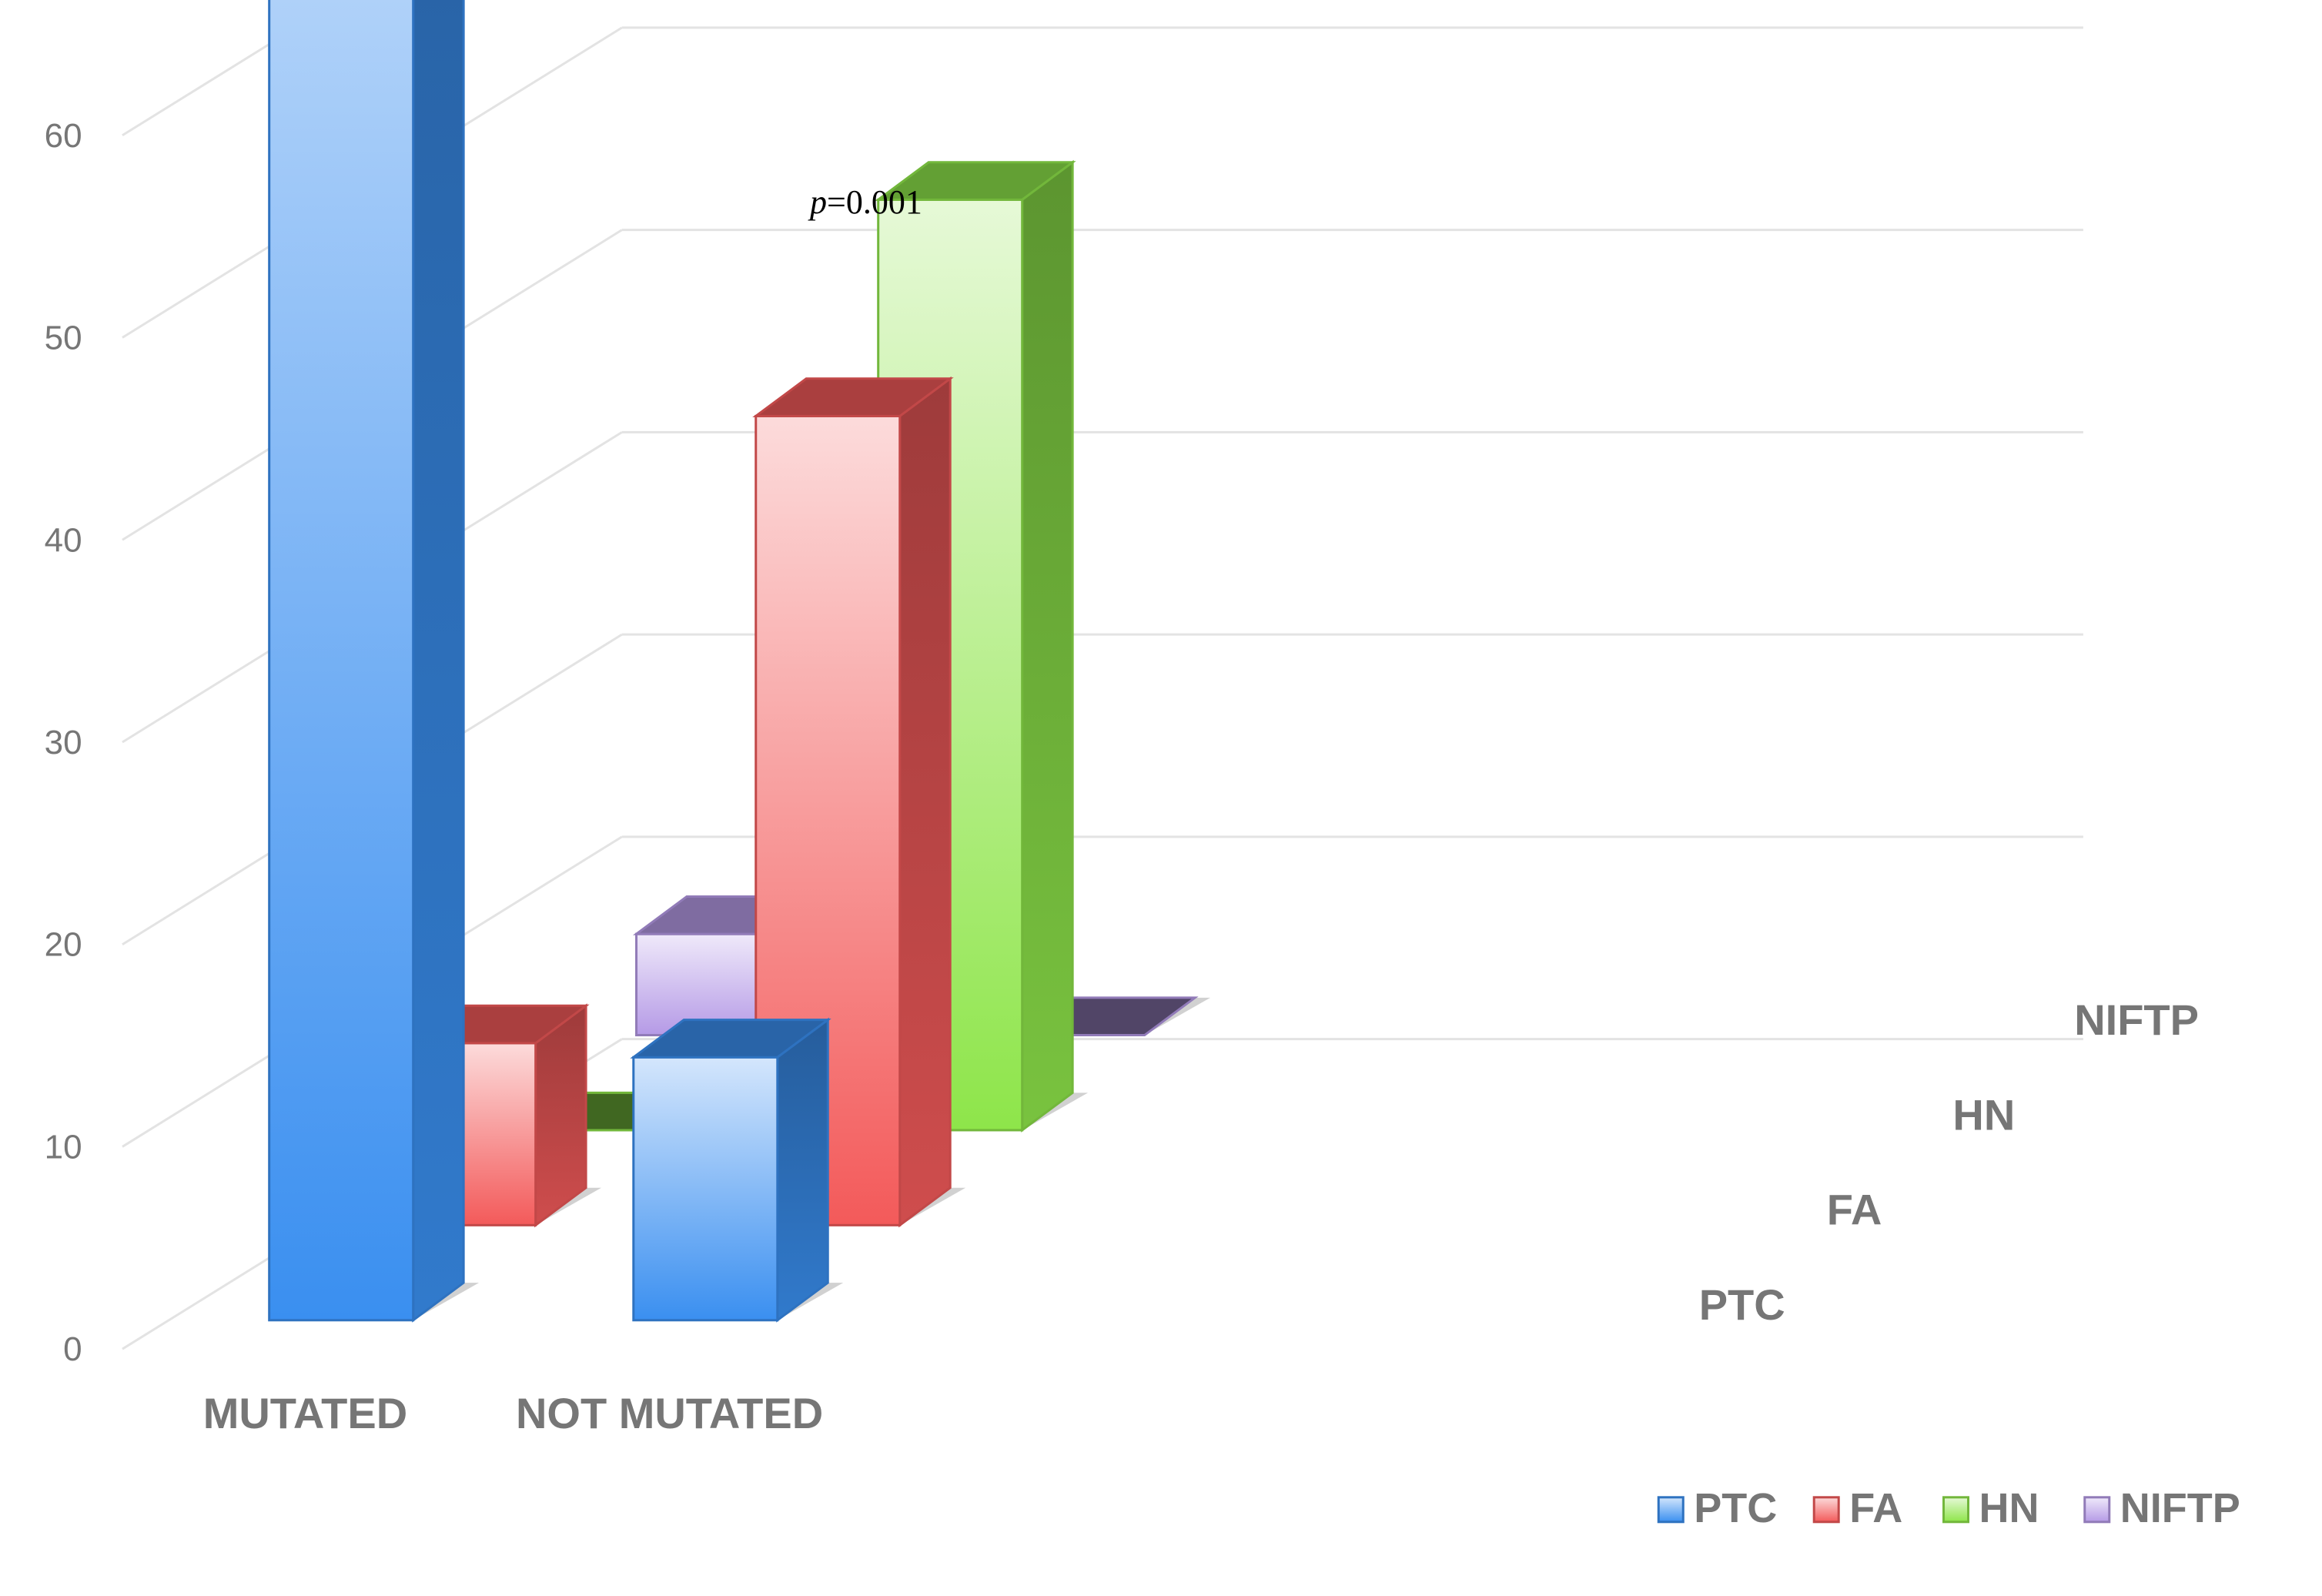  Describe the element at coordinates (1983, 1114) in the screenshot. I see `series-axis-label: HN` at that location.